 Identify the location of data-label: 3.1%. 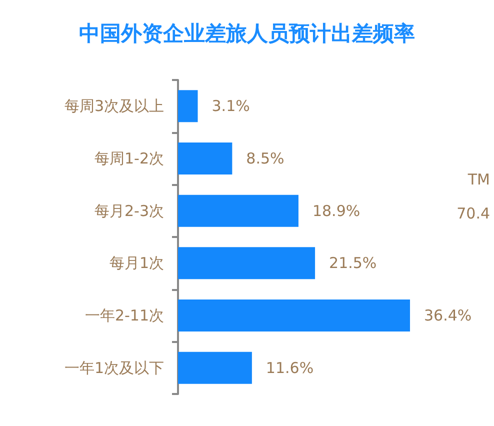
(231, 106).